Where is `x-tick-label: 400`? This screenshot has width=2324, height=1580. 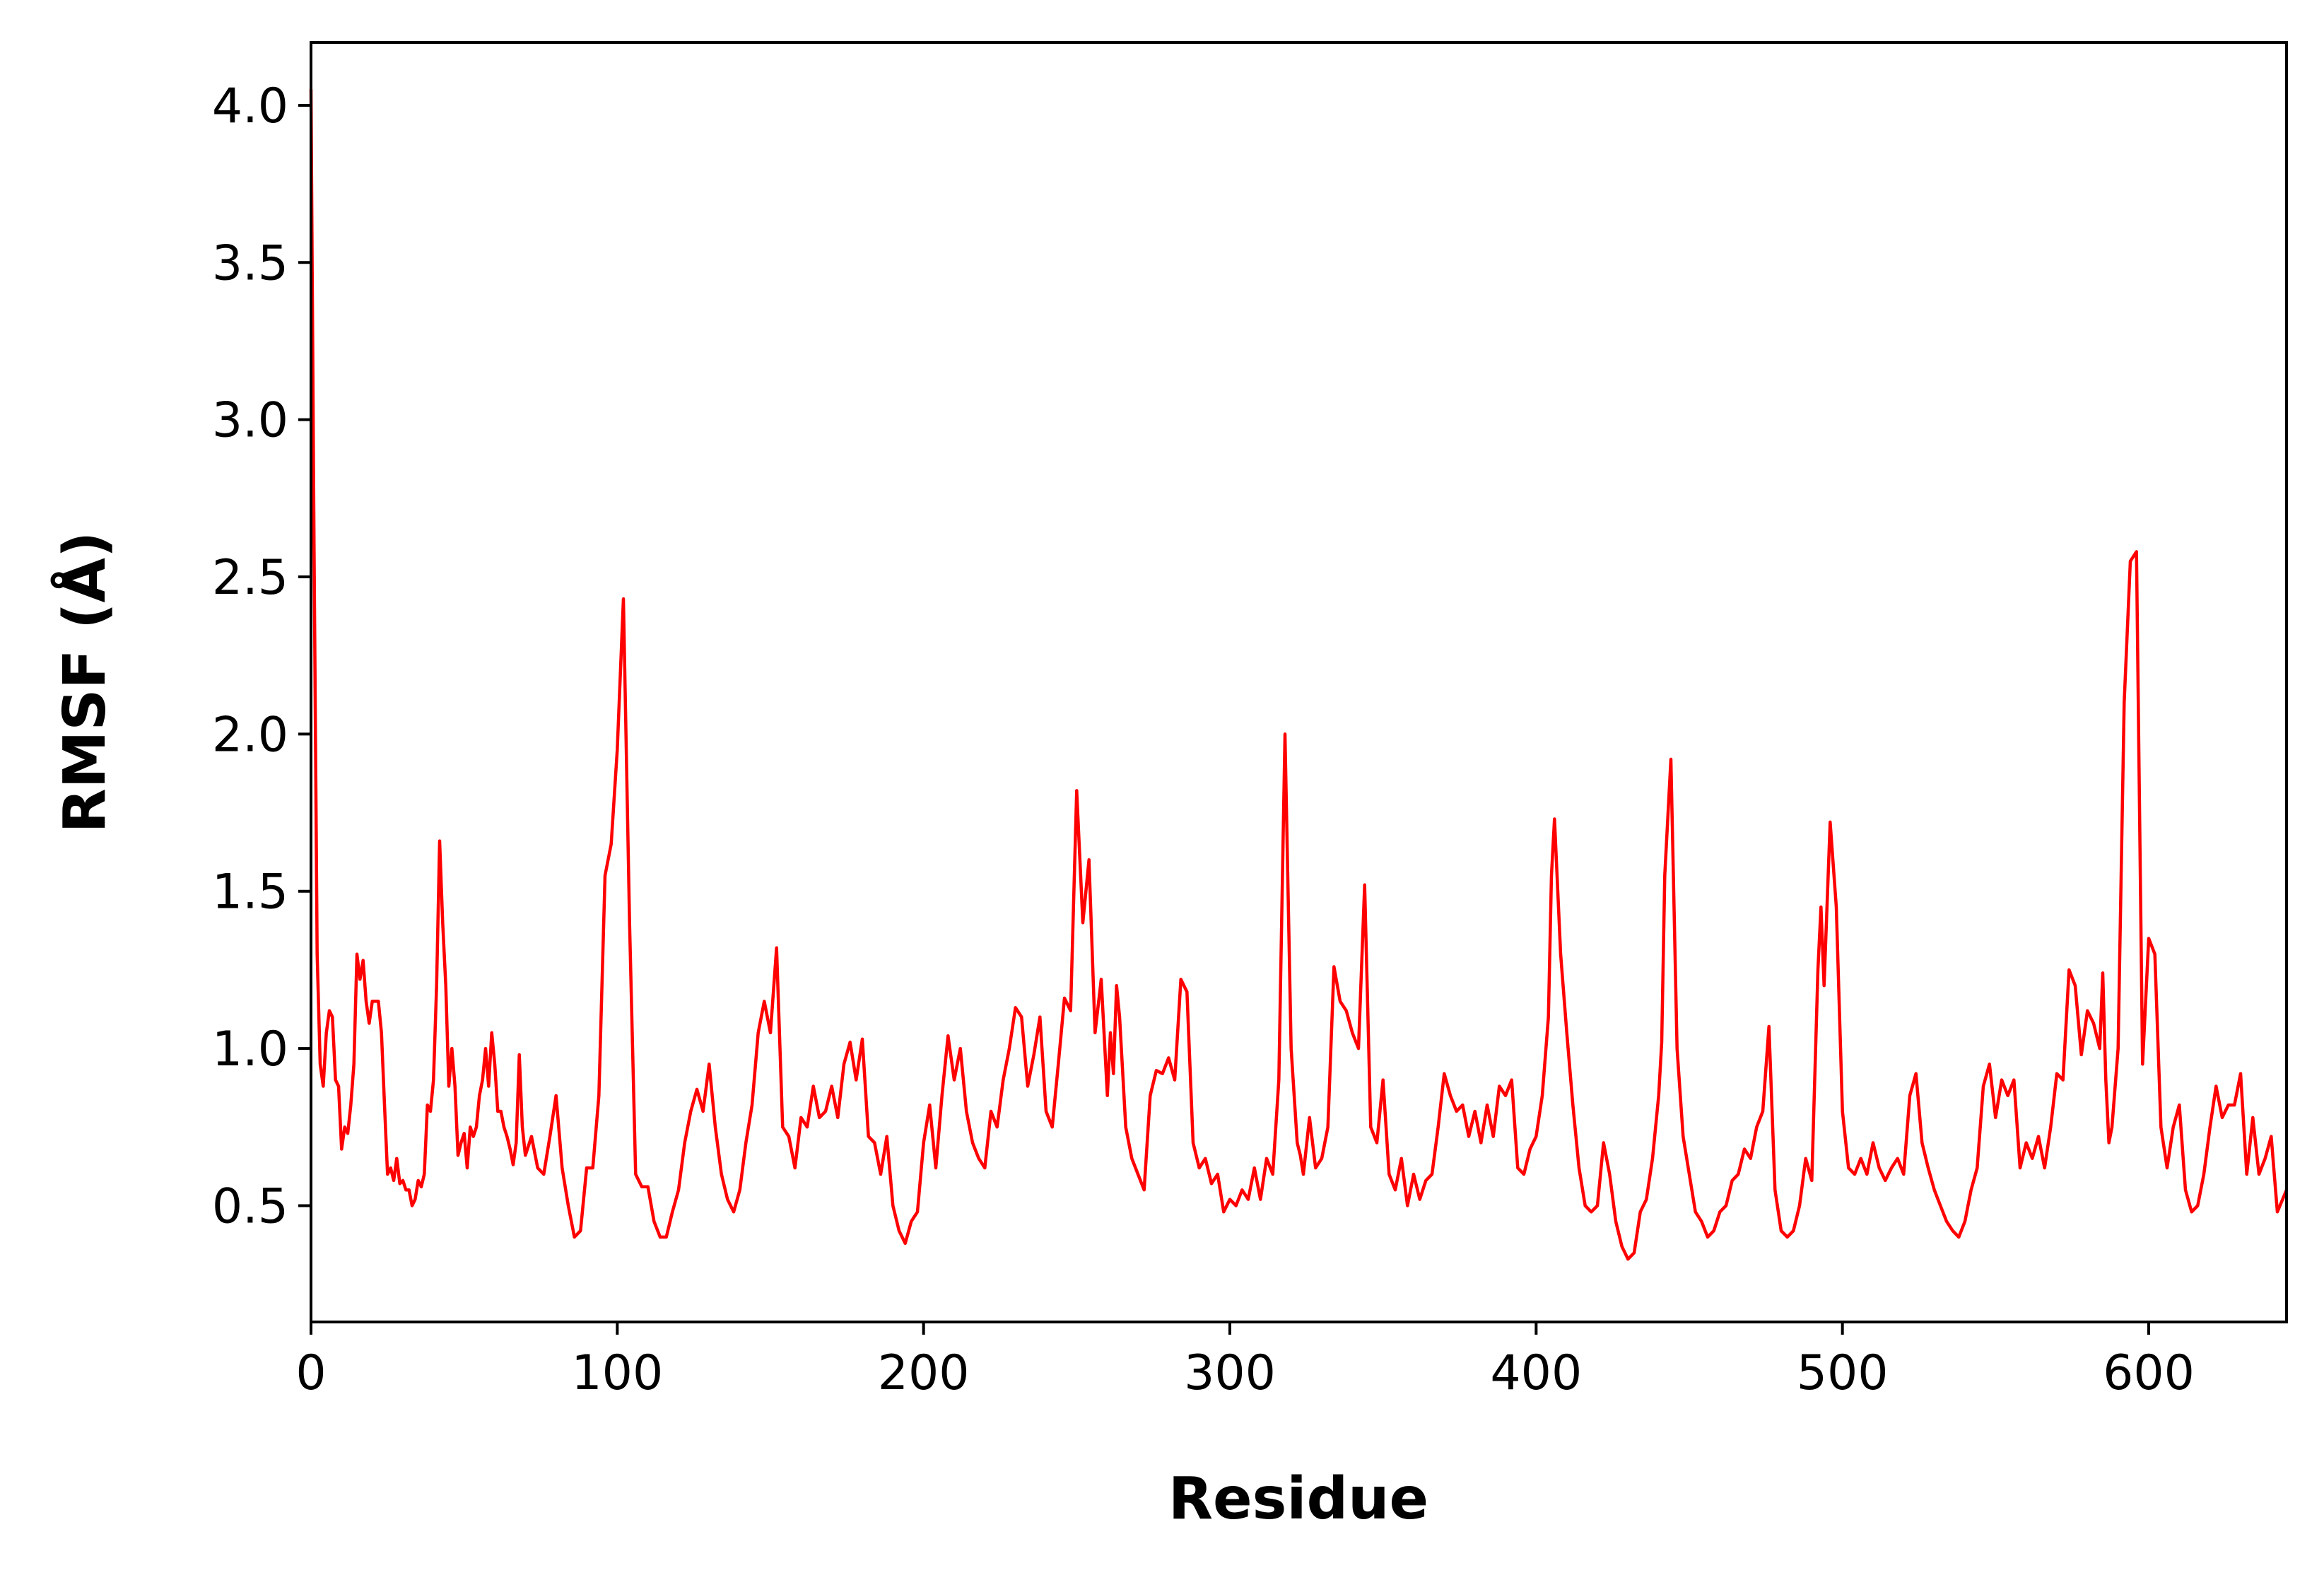 x-tick-label: 400 is located at coordinates (1536, 1373).